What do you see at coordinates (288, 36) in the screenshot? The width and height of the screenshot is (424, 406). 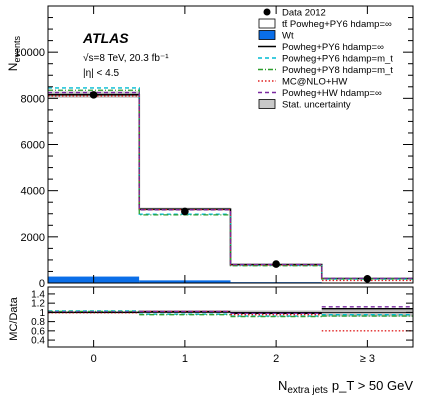 I see `legend-label-2: Wt` at bounding box center [288, 36].